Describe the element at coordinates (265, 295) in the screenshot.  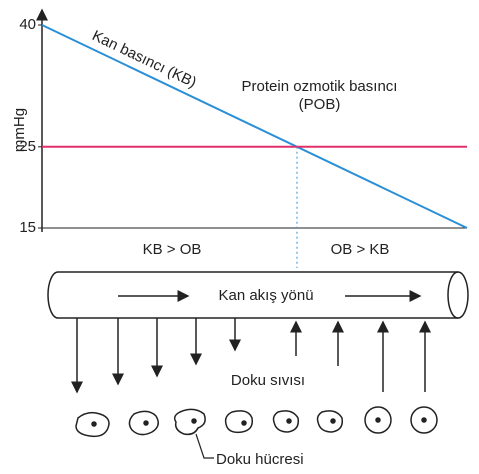
I see `flow-label: Kan akış yönü` at that location.